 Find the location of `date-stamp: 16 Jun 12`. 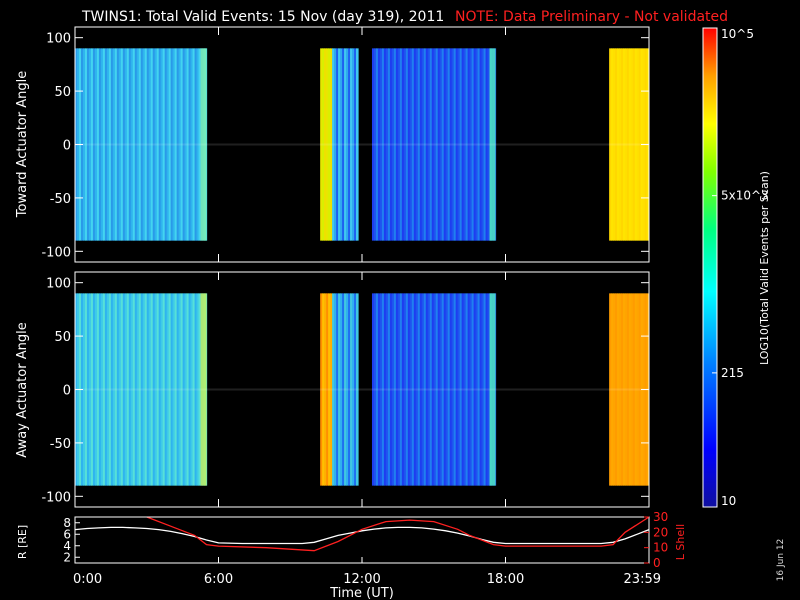

date-stamp: 16 Jun 12 is located at coordinates (781, 560).